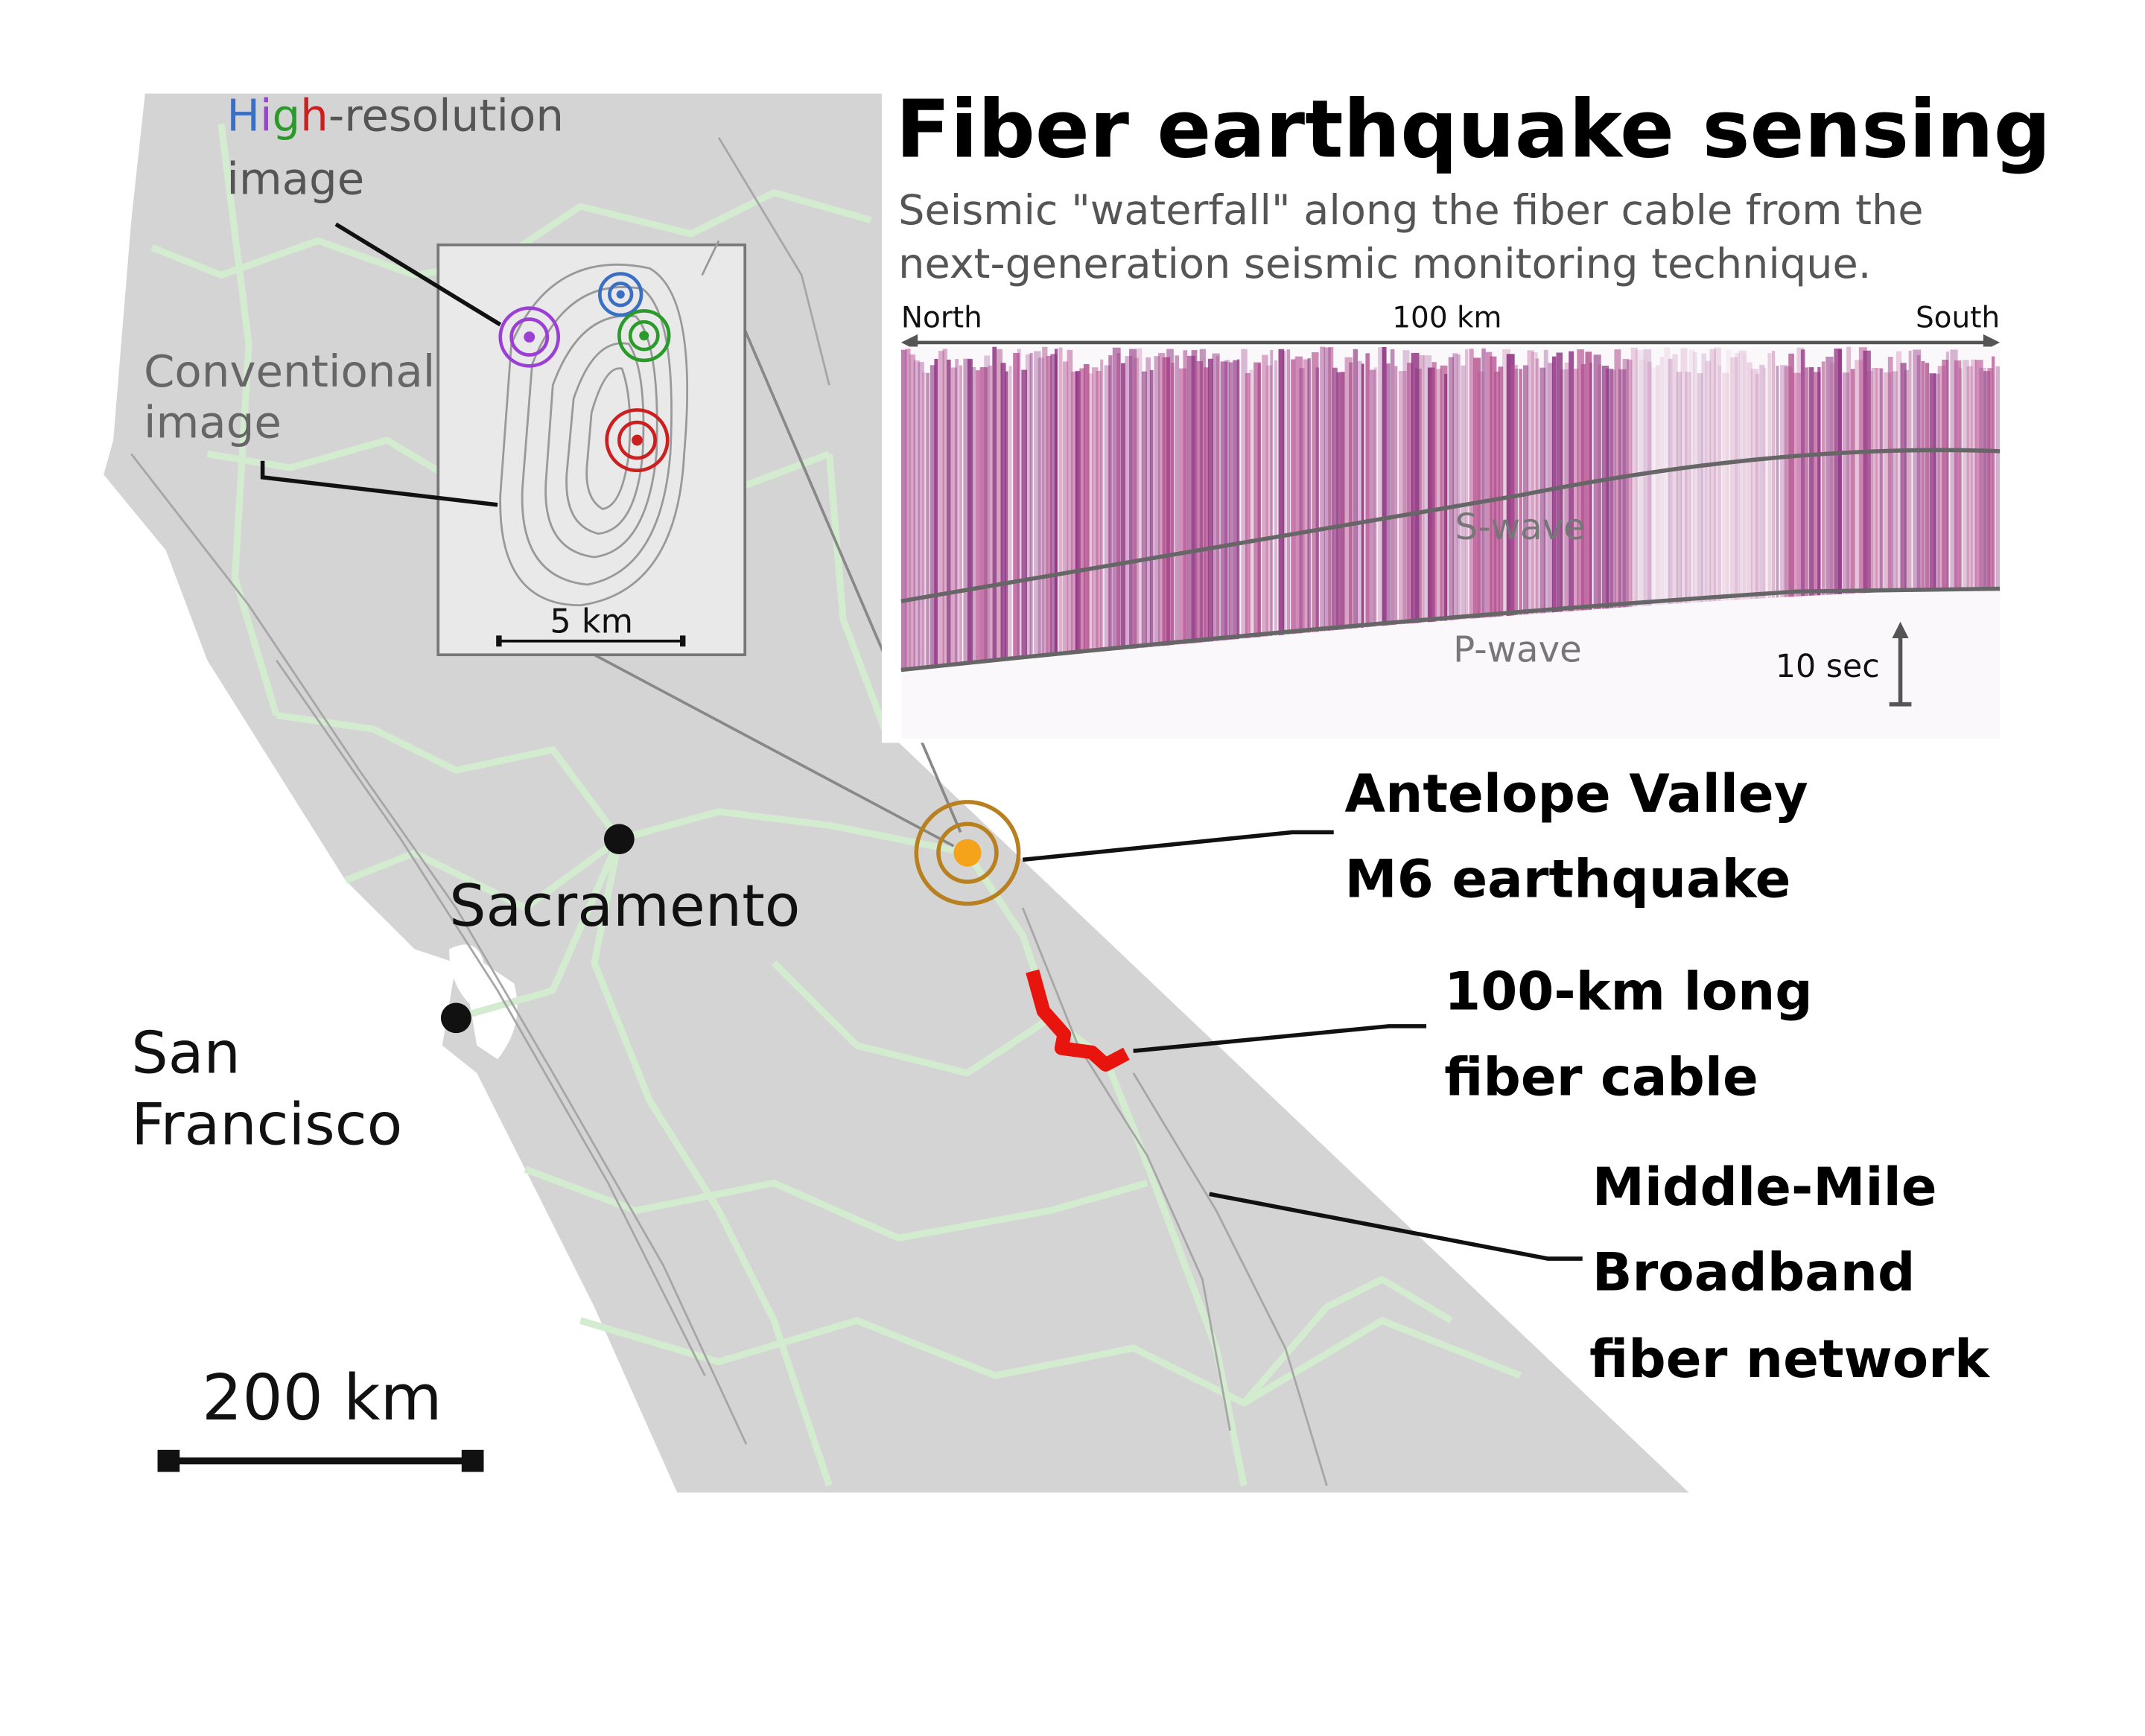 This screenshot has width=2145, height=1736. What do you see at coordinates (322, 1398) in the screenshot?
I see `map-scale-label: 200 km` at bounding box center [322, 1398].